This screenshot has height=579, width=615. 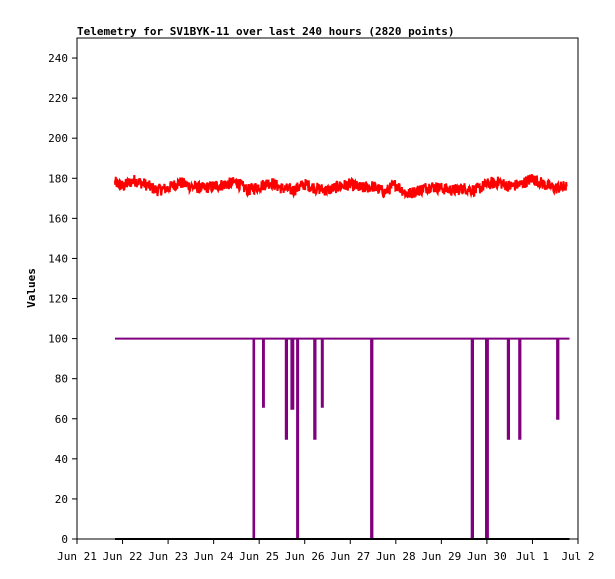 What do you see at coordinates (61, 379) in the screenshot?
I see `y-tick-label: 80` at bounding box center [61, 379].